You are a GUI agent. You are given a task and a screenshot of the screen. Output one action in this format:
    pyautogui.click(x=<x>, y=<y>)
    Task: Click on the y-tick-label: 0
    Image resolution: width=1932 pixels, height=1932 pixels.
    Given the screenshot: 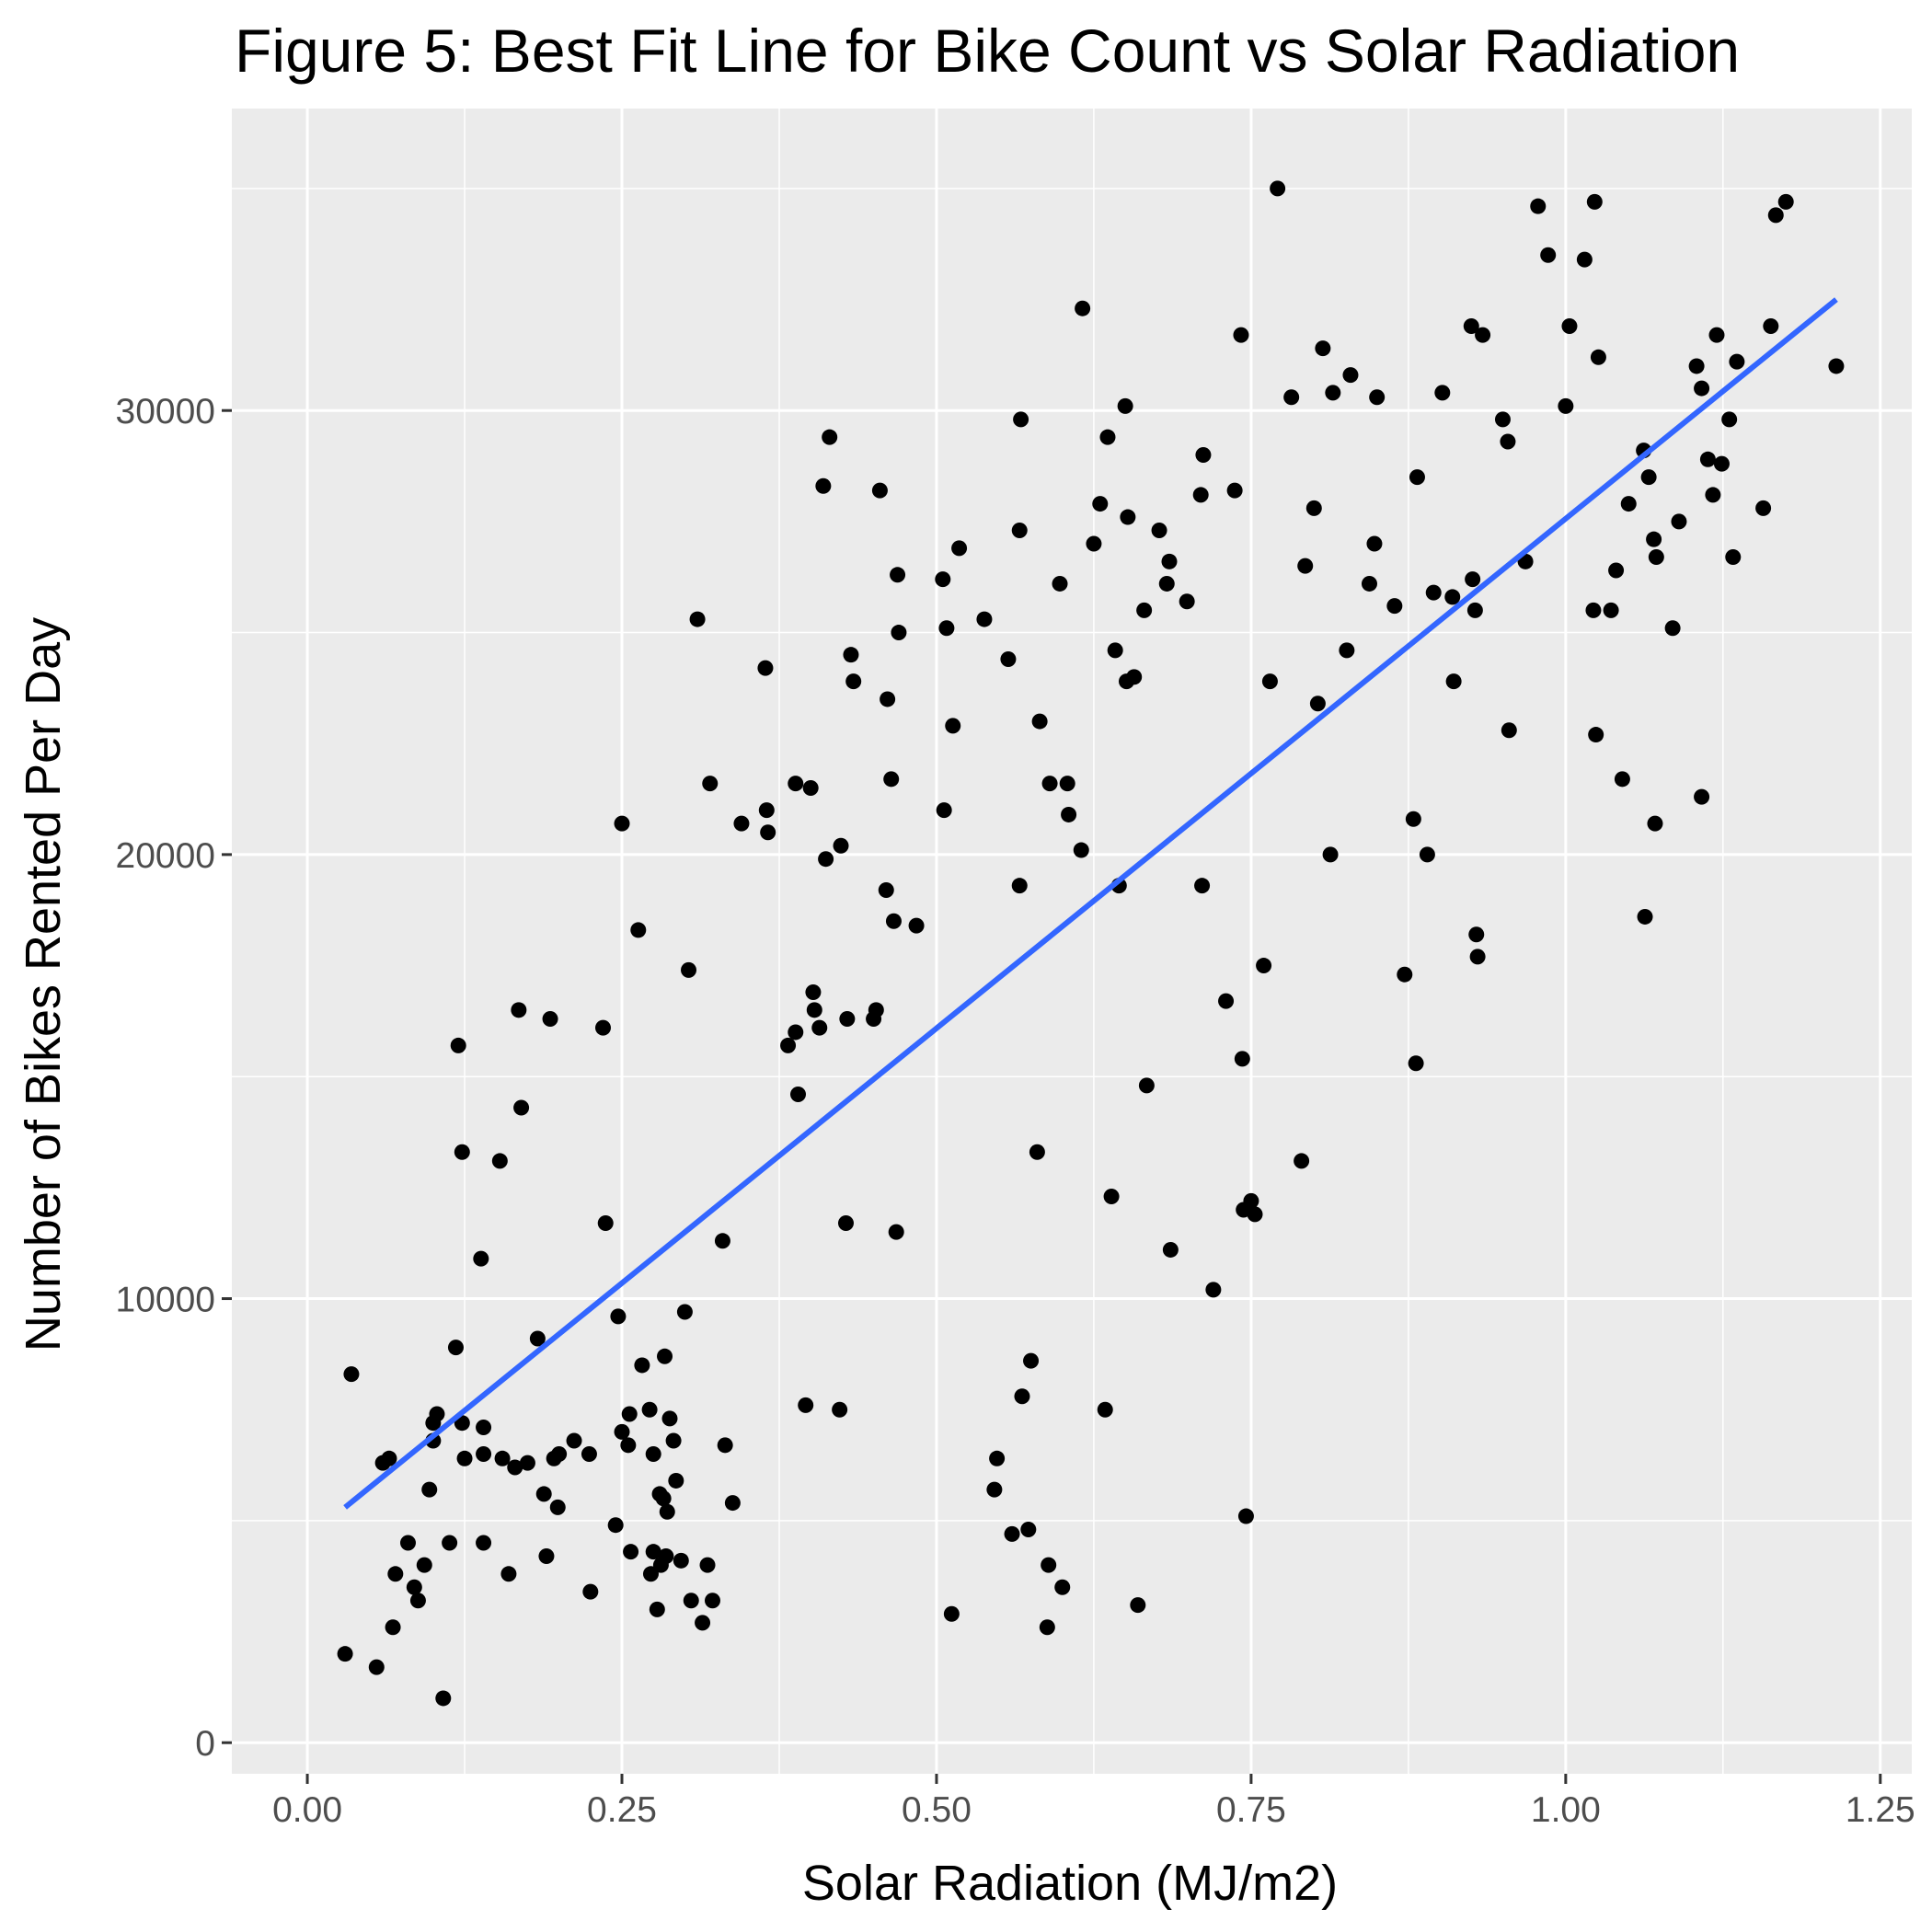 What is the action you would take?
    pyautogui.click(x=205, y=1744)
    